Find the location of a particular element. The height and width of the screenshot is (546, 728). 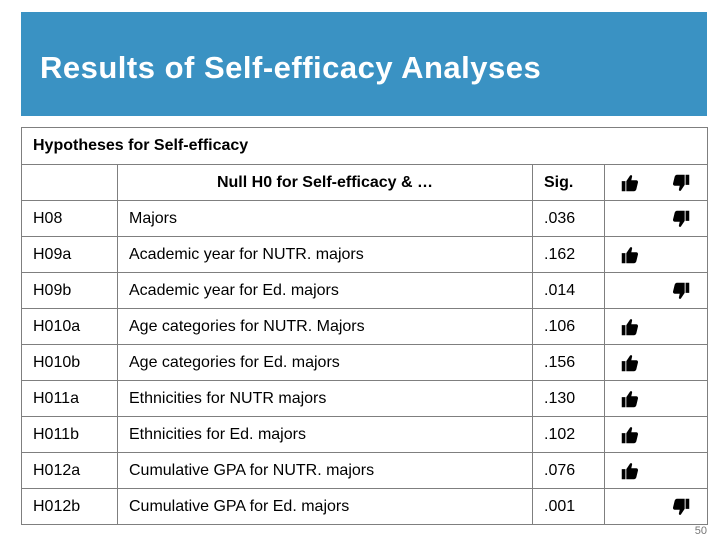

row-null-hypothesis: Ethnicities for Ed. majors is located at coordinates (325, 434).